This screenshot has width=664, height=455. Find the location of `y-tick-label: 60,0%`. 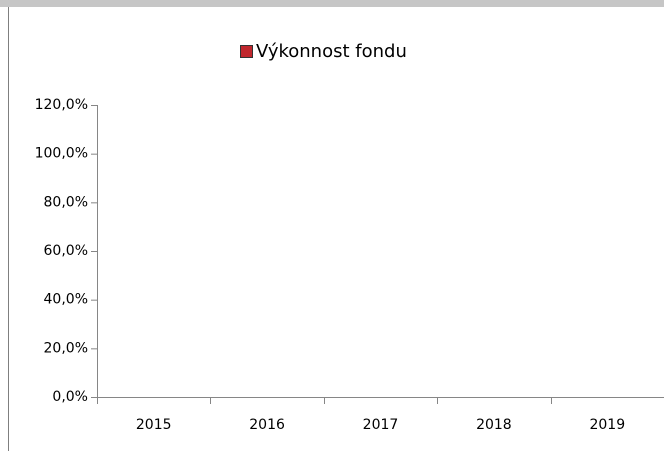

y-tick-label: 60,0% is located at coordinates (66, 251).